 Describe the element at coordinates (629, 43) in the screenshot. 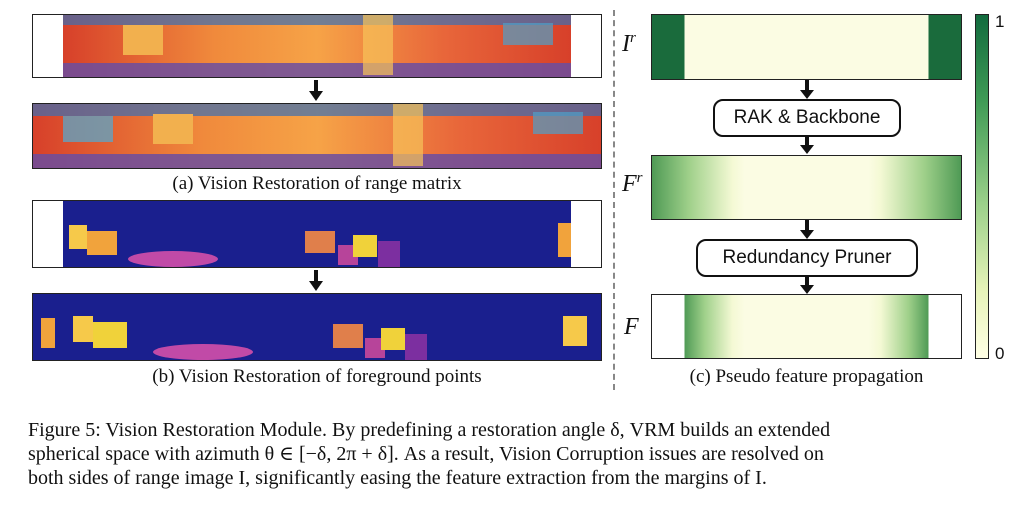

I see `symbol-ir: Ir` at that location.